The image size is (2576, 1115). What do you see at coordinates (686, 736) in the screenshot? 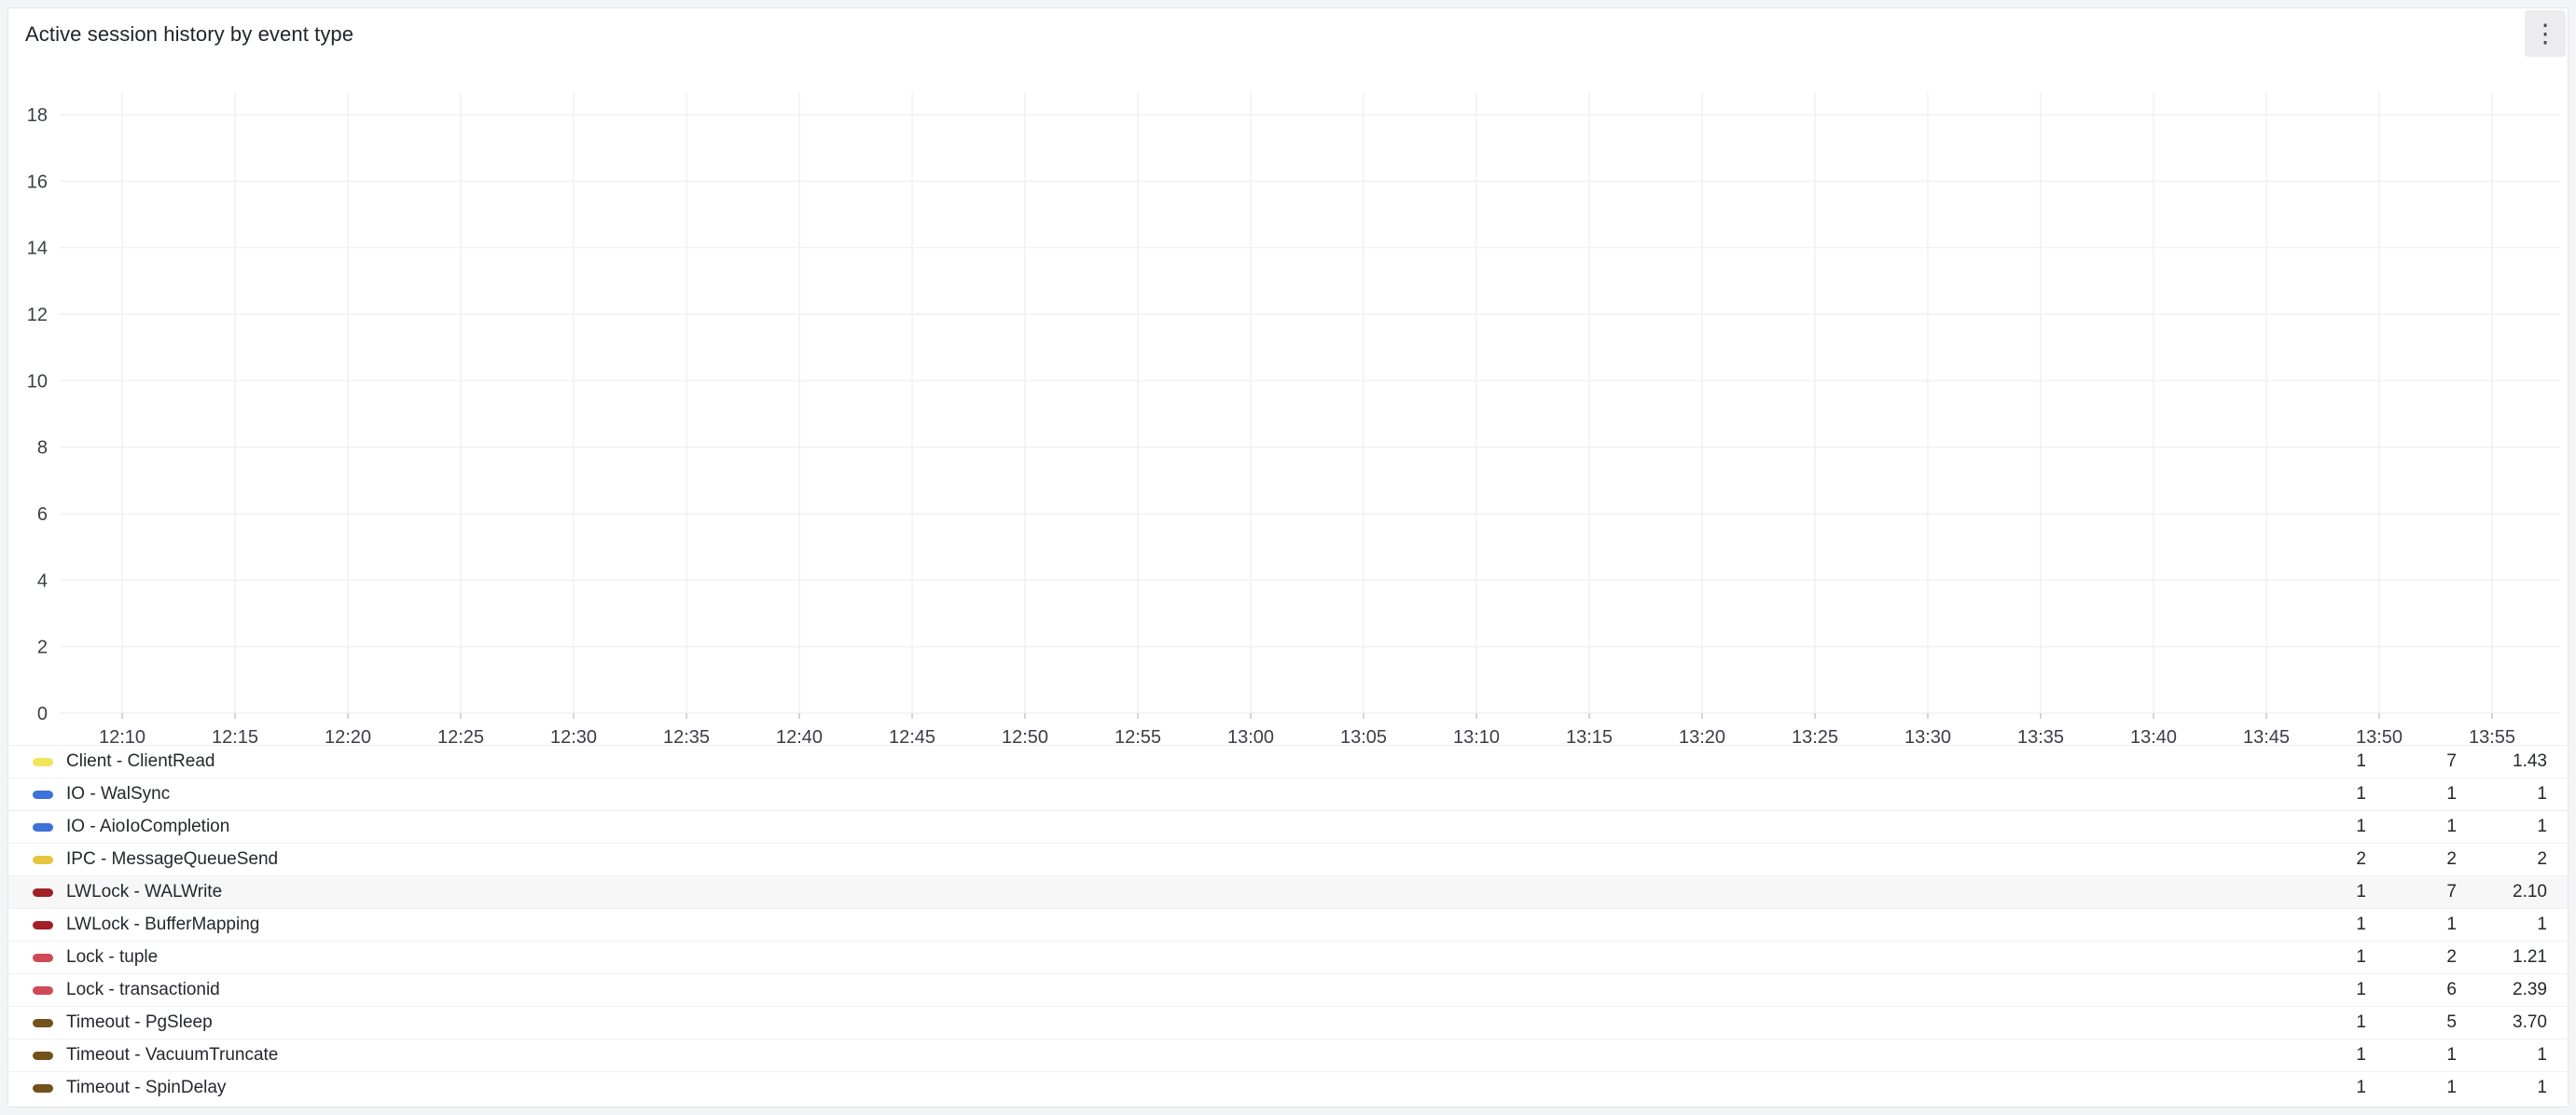
I see `x-tick-label: 12:35` at bounding box center [686, 736].